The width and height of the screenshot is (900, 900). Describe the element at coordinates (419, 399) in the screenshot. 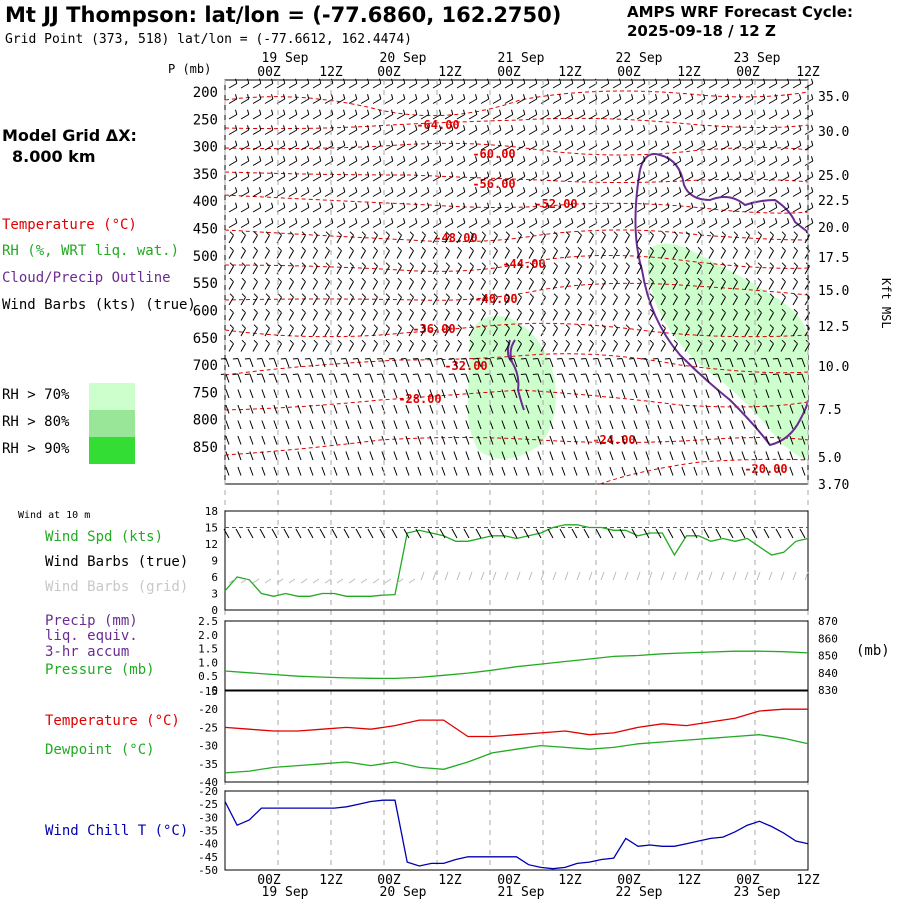

I see `temperature-contour-label: -28.00` at that location.